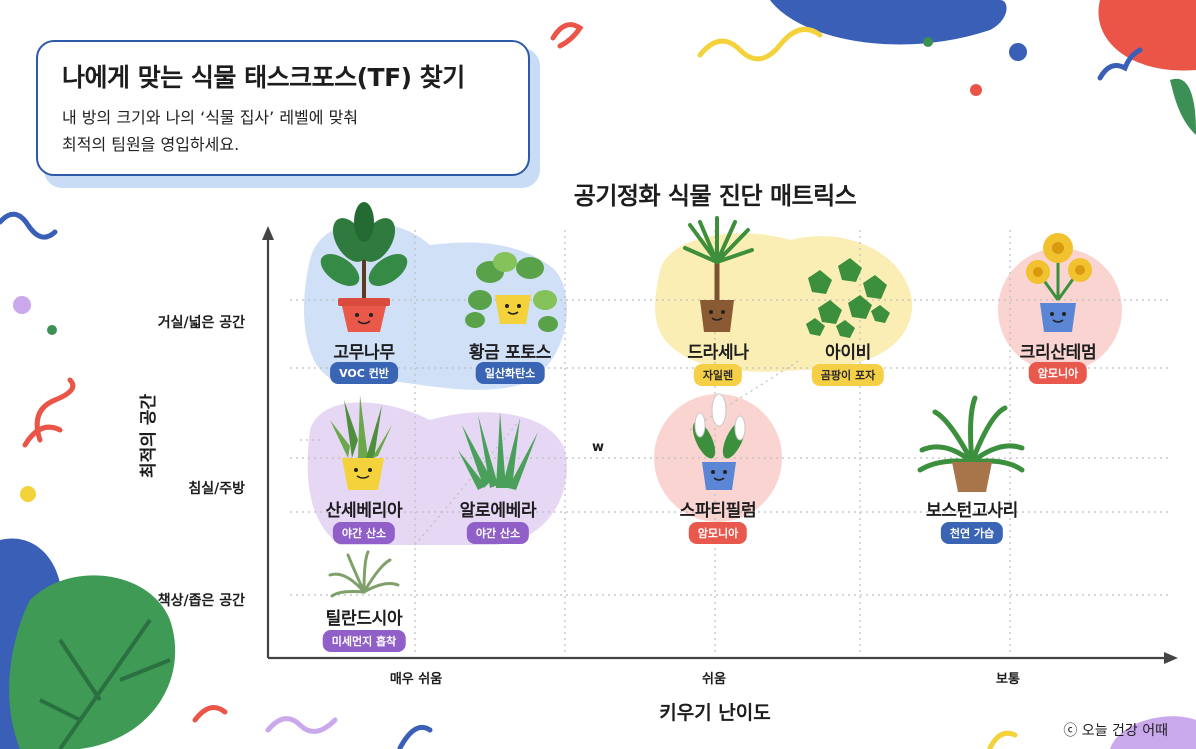 The height and width of the screenshot is (749, 1196). I want to click on y-tick-desk: 책상/좁은 공간, so click(201, 601).